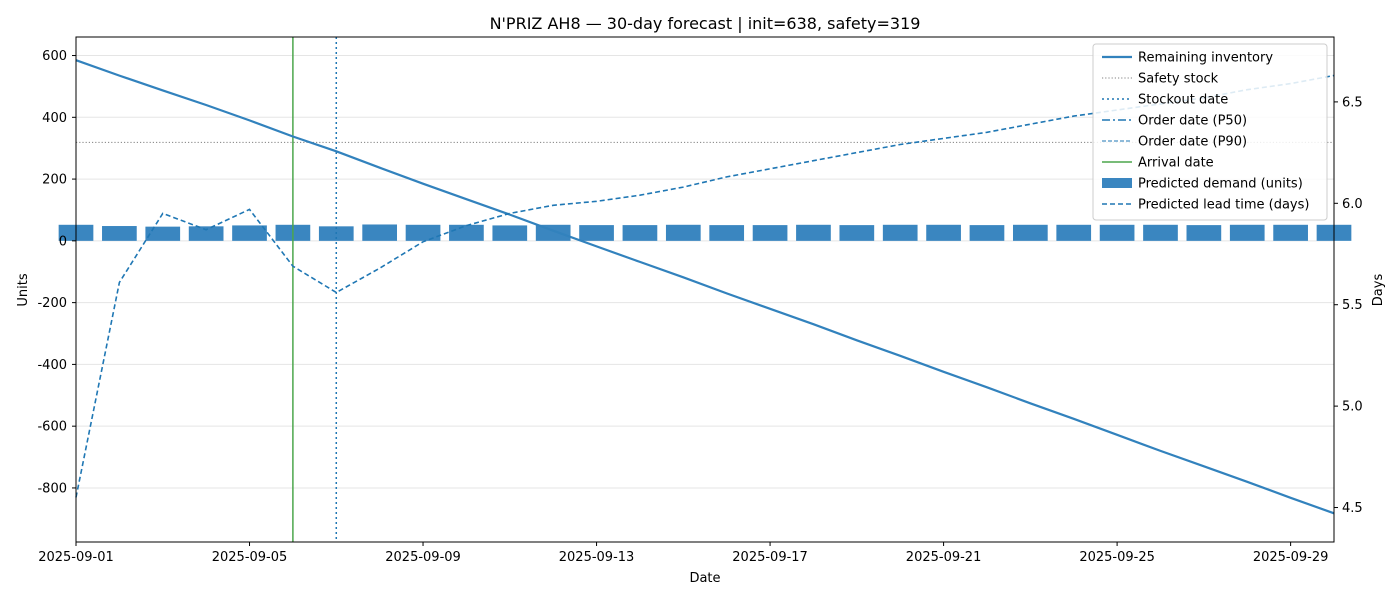 This screenshot has width=1400, height=600. I want to click on y2-tick-label: 5.5, so click(1352, 305).